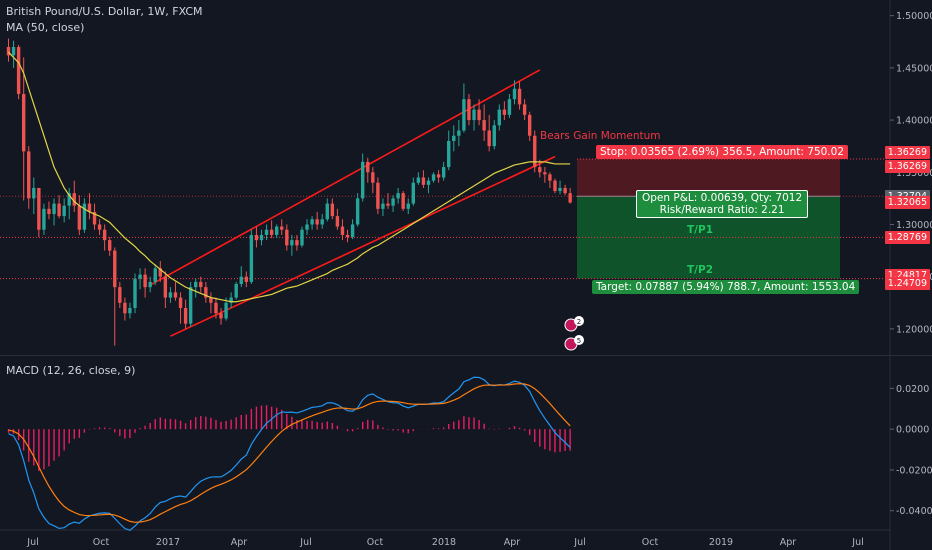 This screenshot has width=932, height=550. What do you see at coordinates (579, 340) in the screenshot?
I see `event-count-badge` at bounding box center [579, 340].